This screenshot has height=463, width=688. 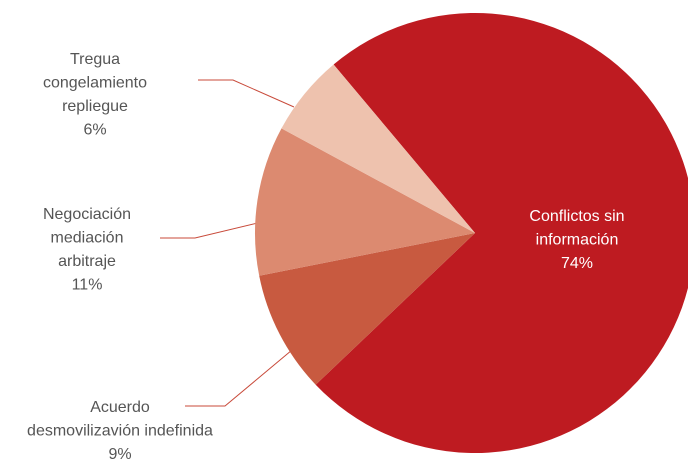 What do you see at coordinates (87, 285) in the screenshot?
I see `value-label: 11%` at bounding box center [87, 285].